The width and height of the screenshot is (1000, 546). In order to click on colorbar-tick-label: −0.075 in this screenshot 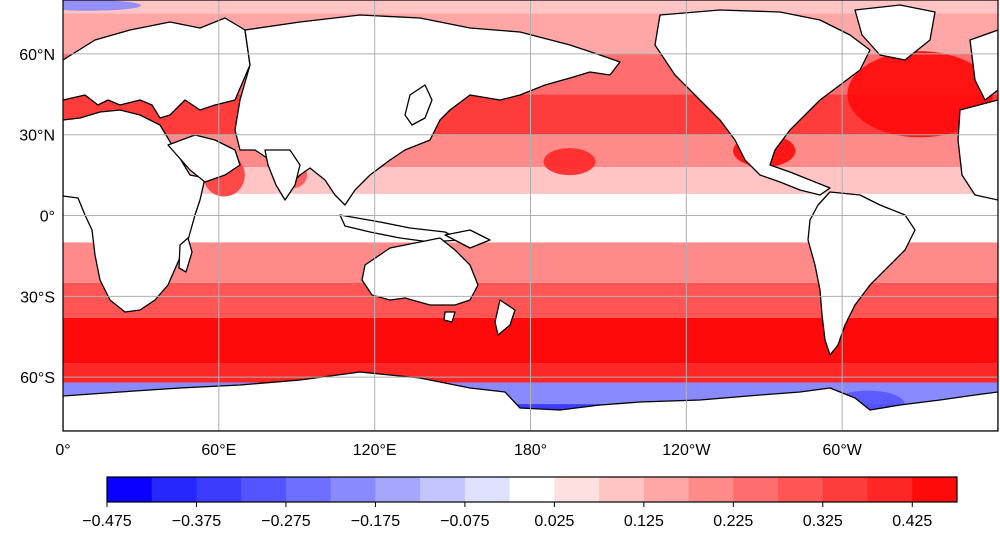, I will do `click(464, 521)`.